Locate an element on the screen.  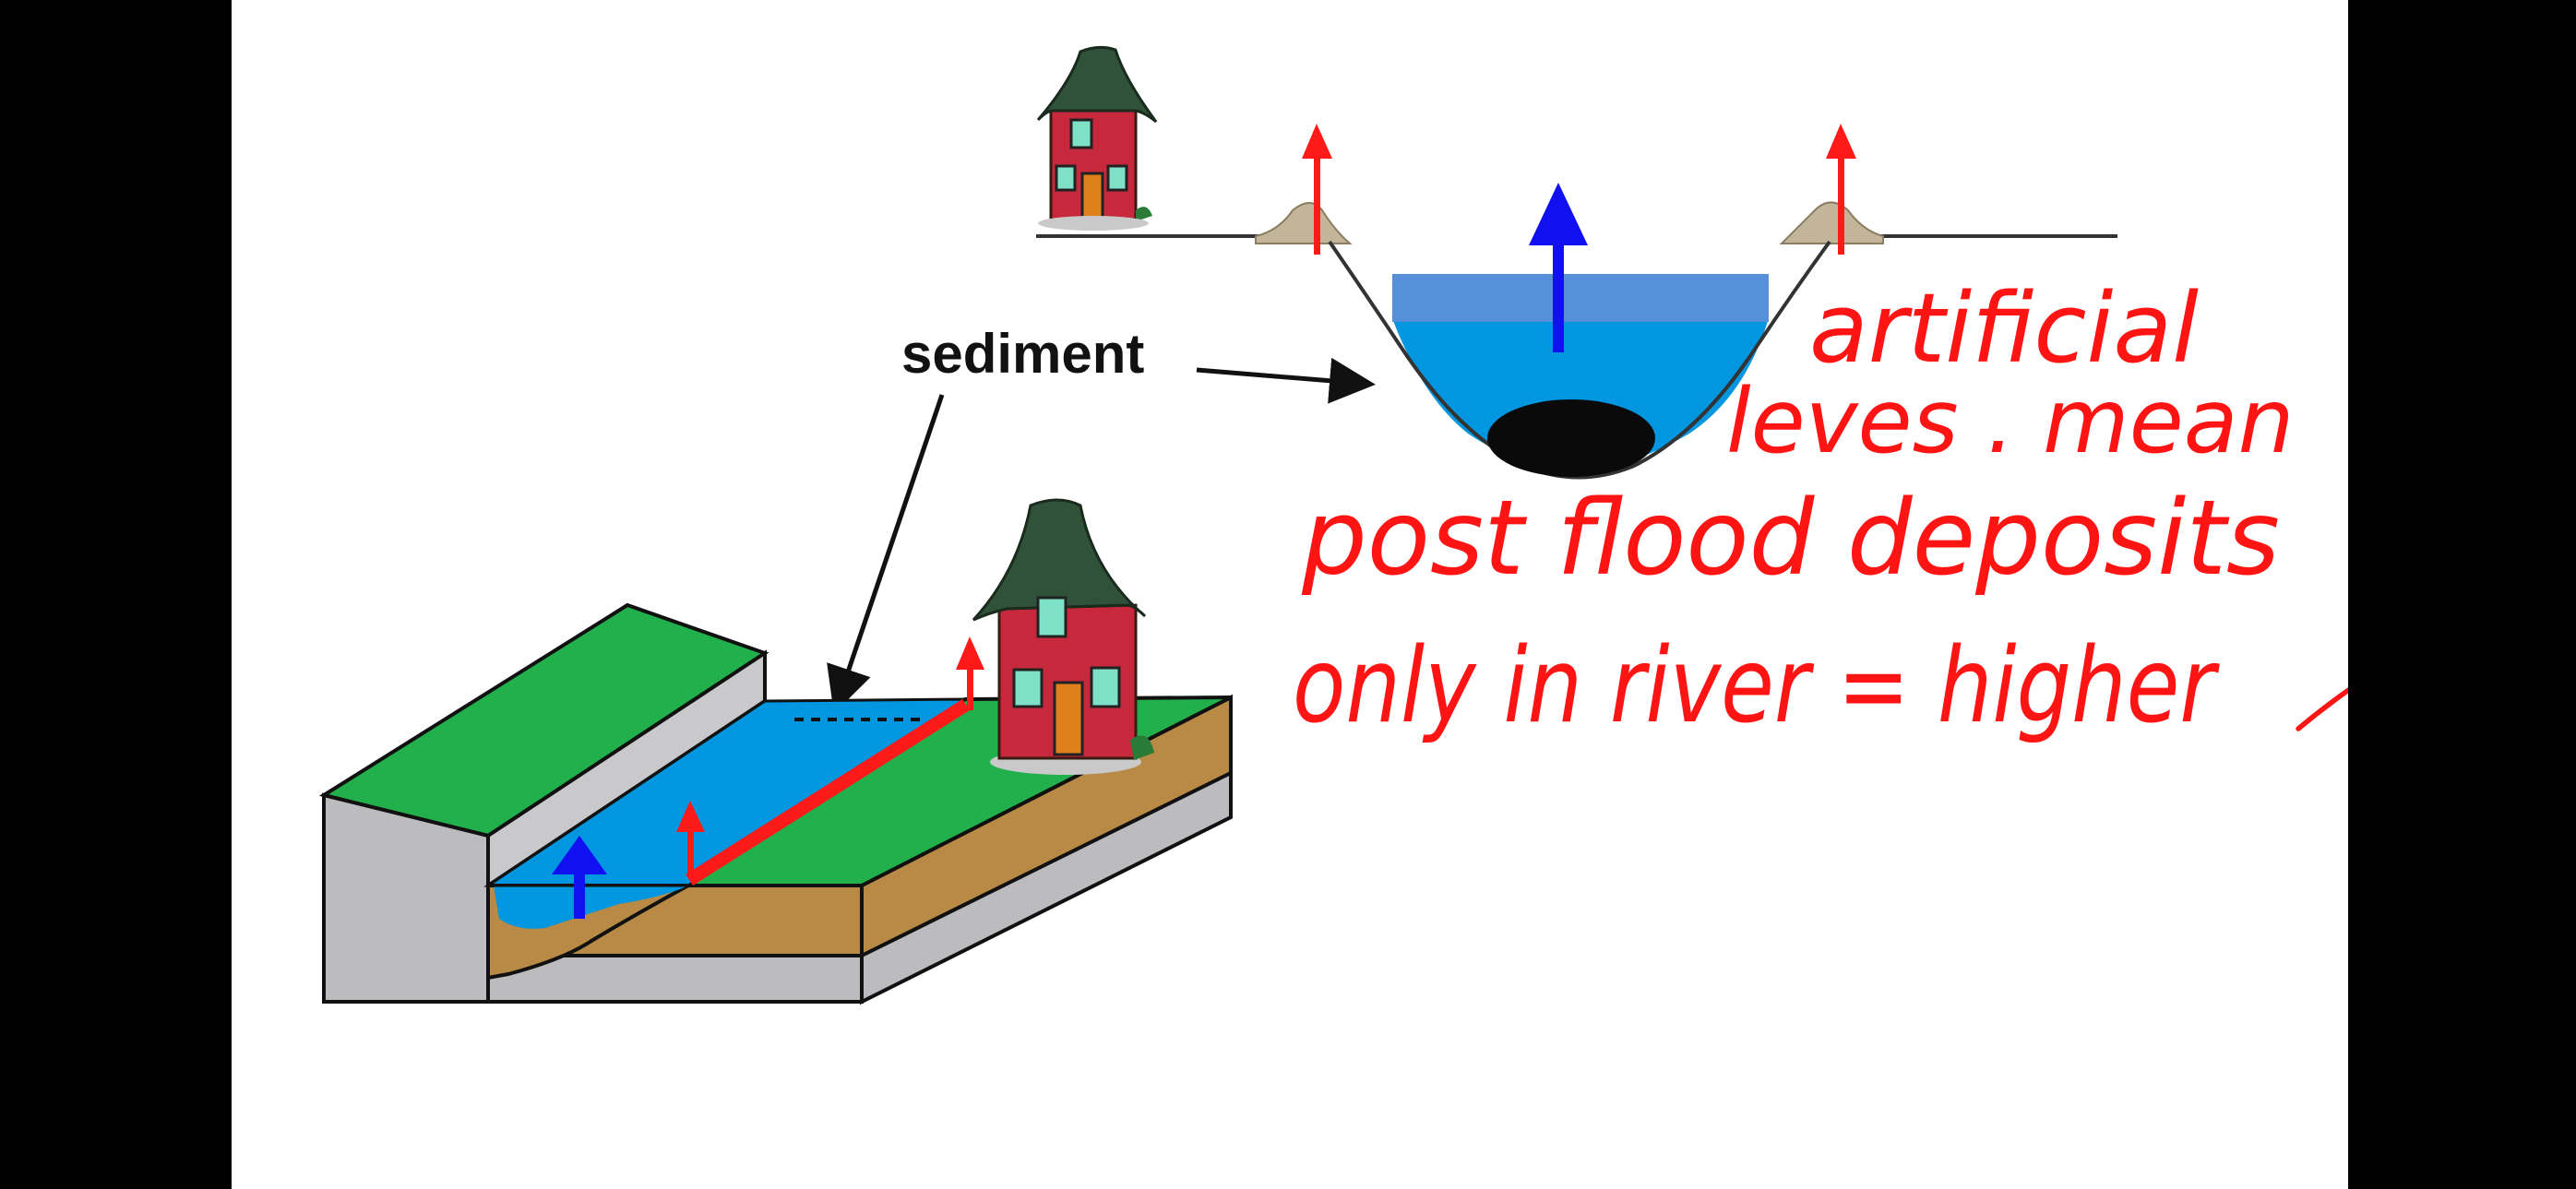
house-icon-top is located at coordinates (1097, 138).